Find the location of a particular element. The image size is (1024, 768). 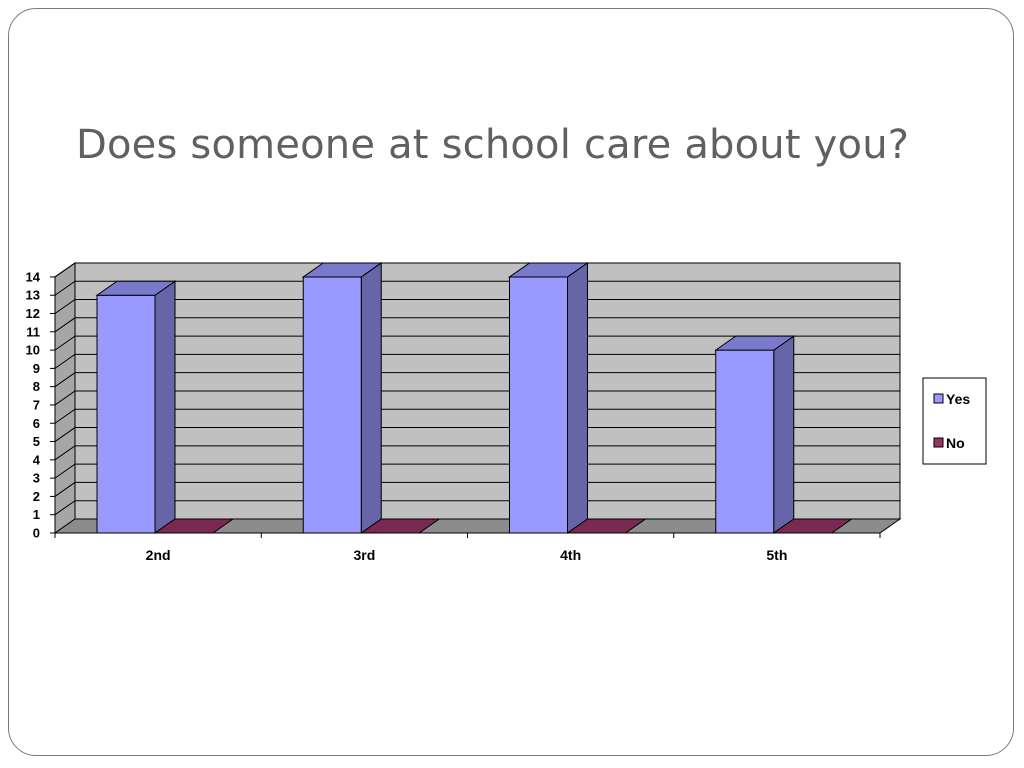

bar-yes-4th is located at coordinates (538, 405).